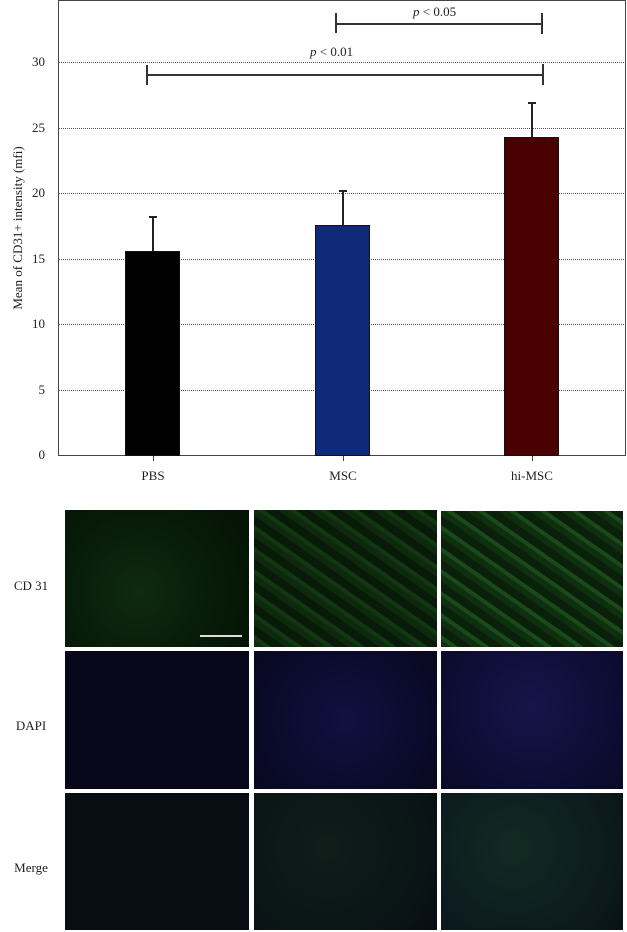  What do you see at coordinates (31, 867) in the screenshot?
I see `row-label-merge: Merge` at bounding box center [31, 867].